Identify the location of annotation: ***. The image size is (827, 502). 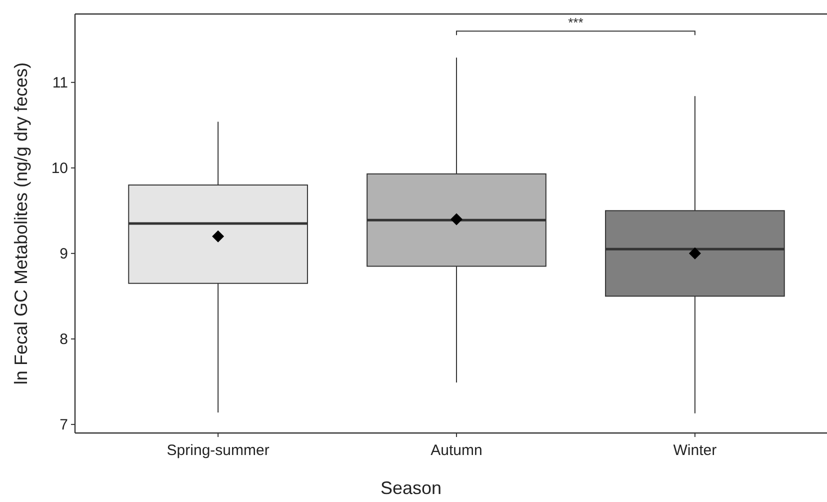
(576, 22).